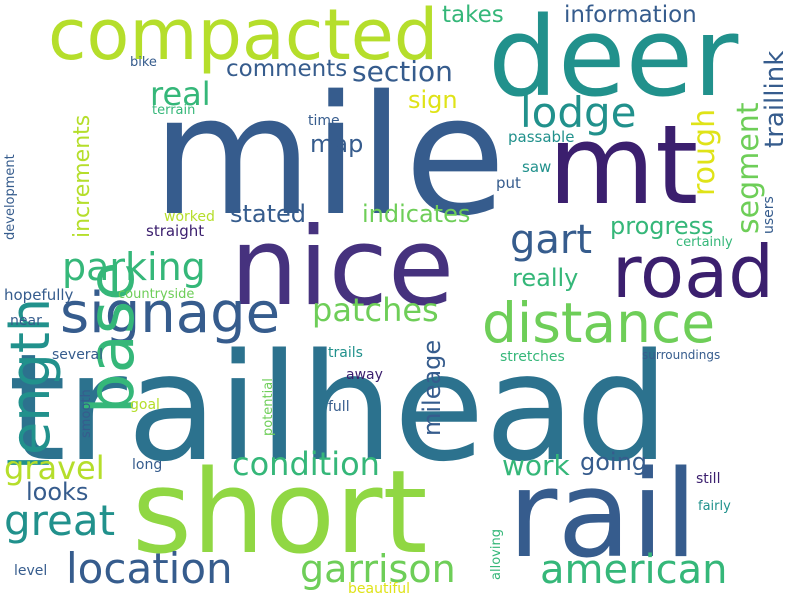  I want to click on word-distance: distance, so click(599, 323).